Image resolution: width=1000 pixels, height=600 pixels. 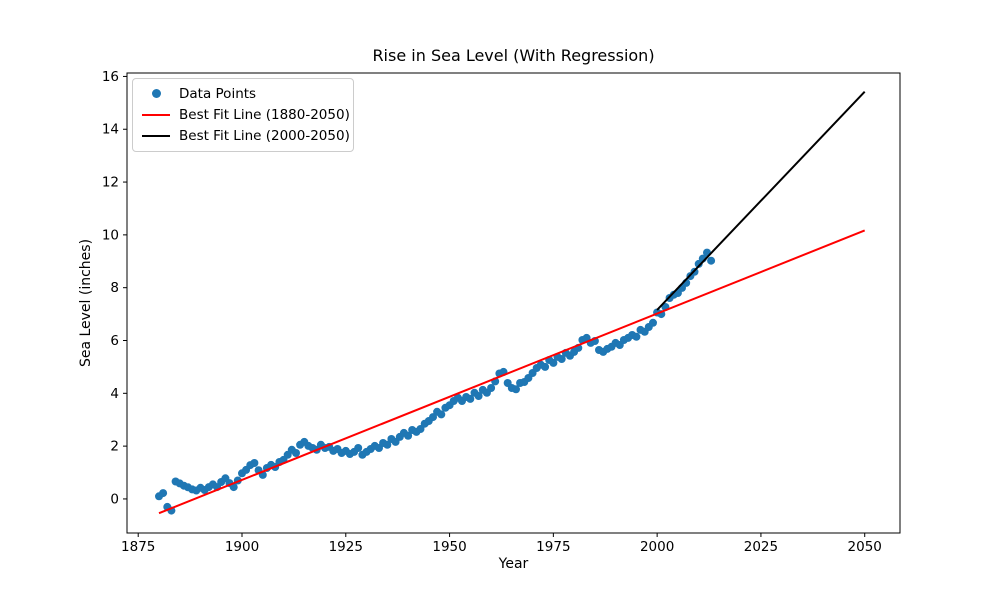 I want to click on y-tick-label: 6, so click(x=114, y=341).